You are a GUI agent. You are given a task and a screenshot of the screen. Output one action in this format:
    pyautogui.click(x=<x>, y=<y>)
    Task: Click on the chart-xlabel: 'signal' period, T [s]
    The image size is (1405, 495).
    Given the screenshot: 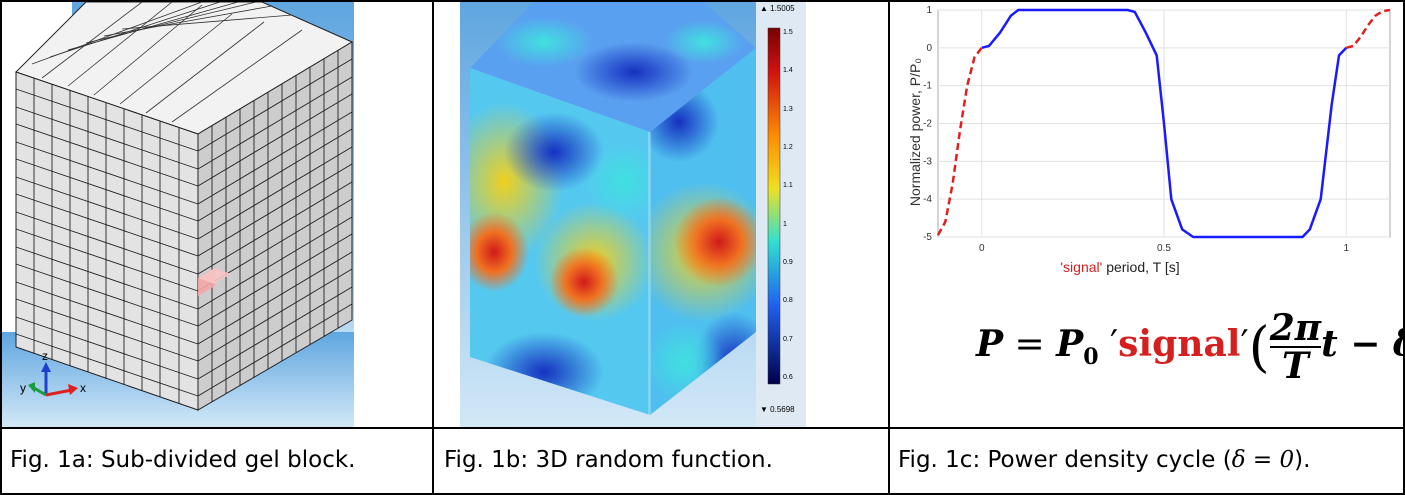 What is the action you would take?
    pyautogui.click(x=1119, y=267)
    